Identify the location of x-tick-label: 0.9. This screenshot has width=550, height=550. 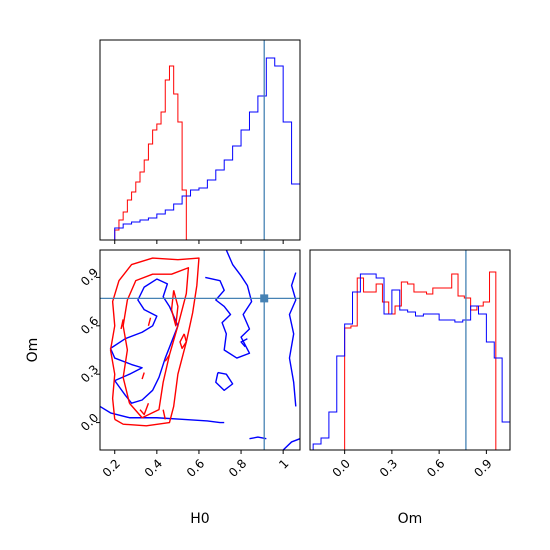
(482, 467).